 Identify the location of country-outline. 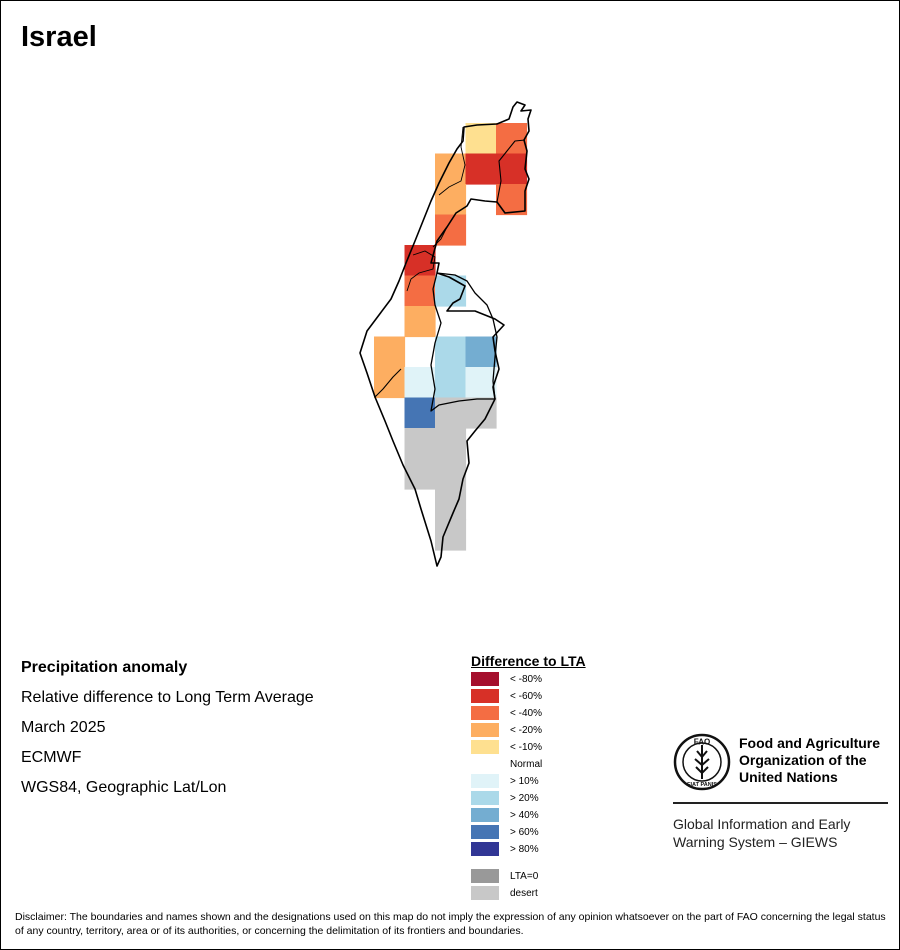
(445, 334).